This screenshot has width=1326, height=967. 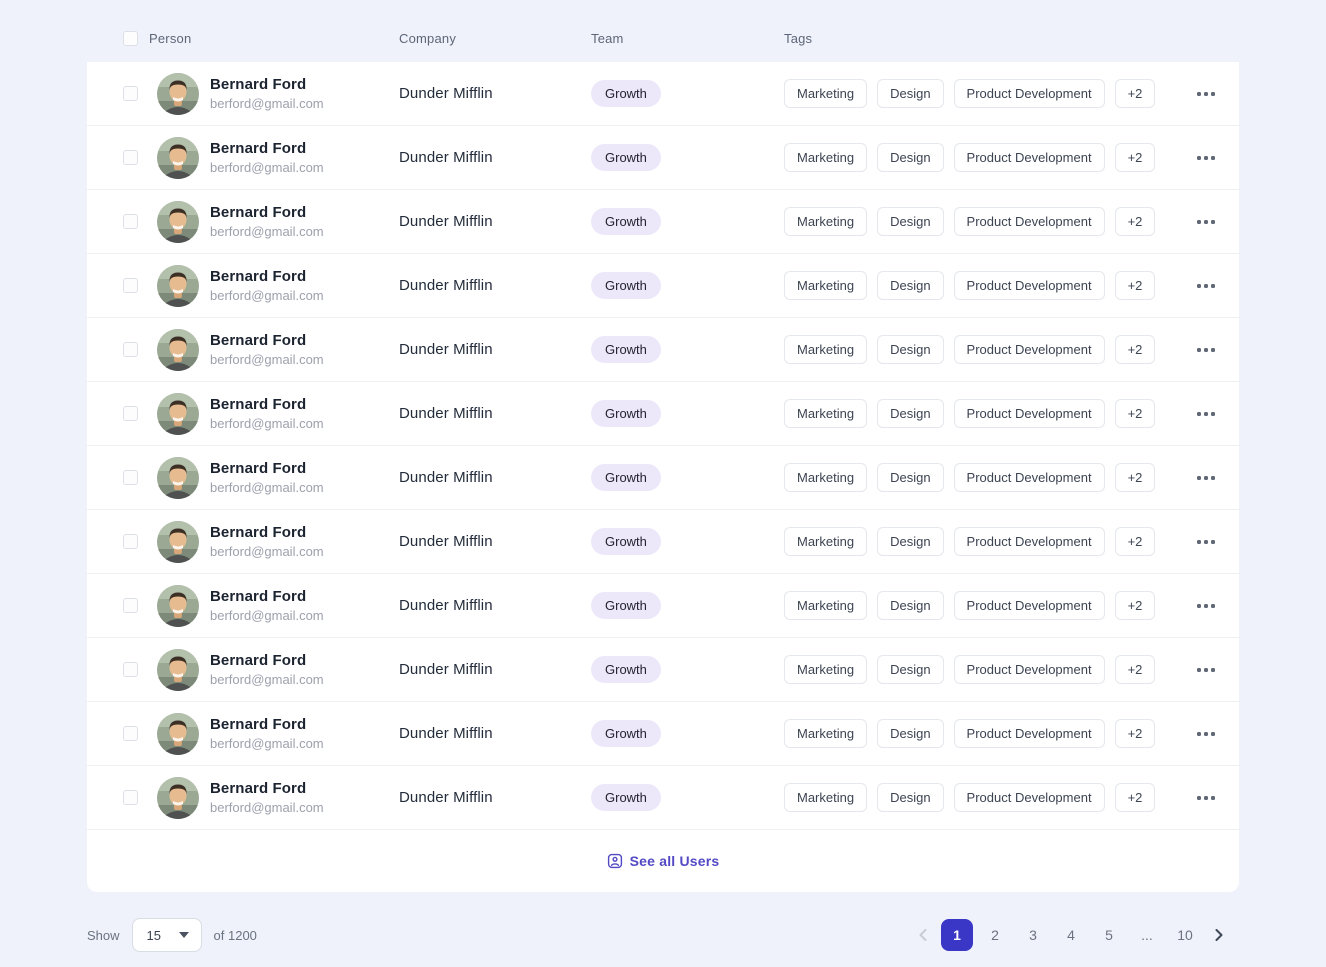 I want to click on row-menu-cell, so click(x=1209, y=158).